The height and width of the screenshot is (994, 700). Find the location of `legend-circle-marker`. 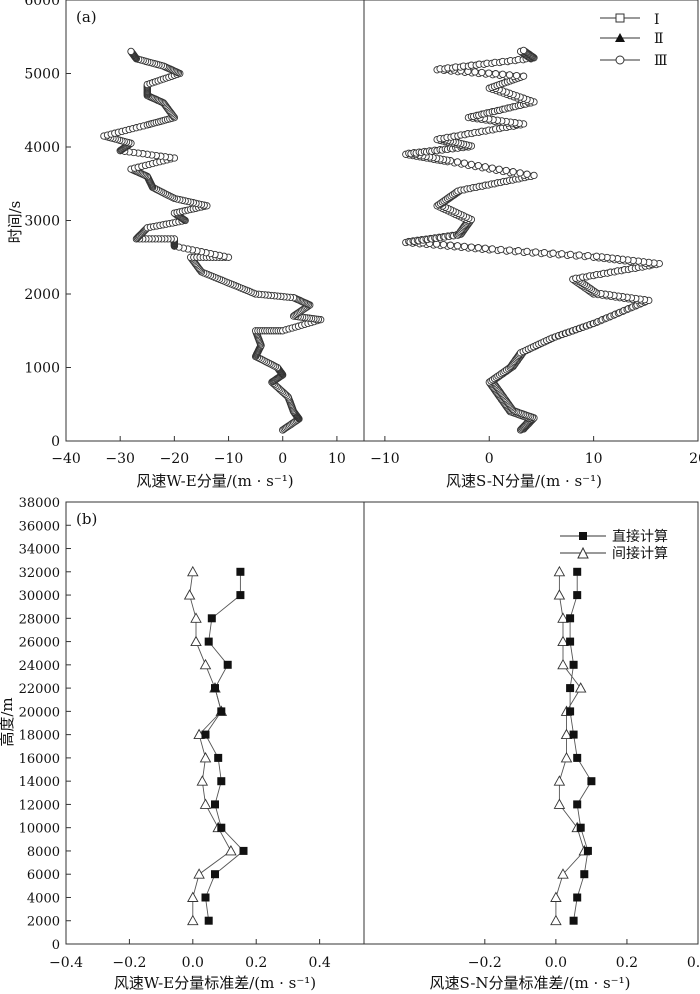

legend-circle-marker is located at coordinates (620, 60).